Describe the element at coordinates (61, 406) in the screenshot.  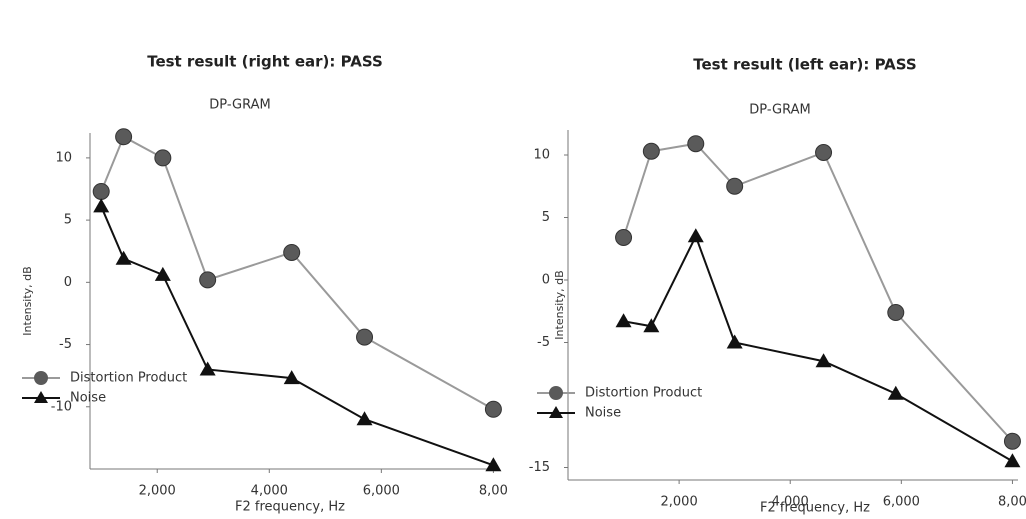
I see `y-tick-label: -10` at that location.